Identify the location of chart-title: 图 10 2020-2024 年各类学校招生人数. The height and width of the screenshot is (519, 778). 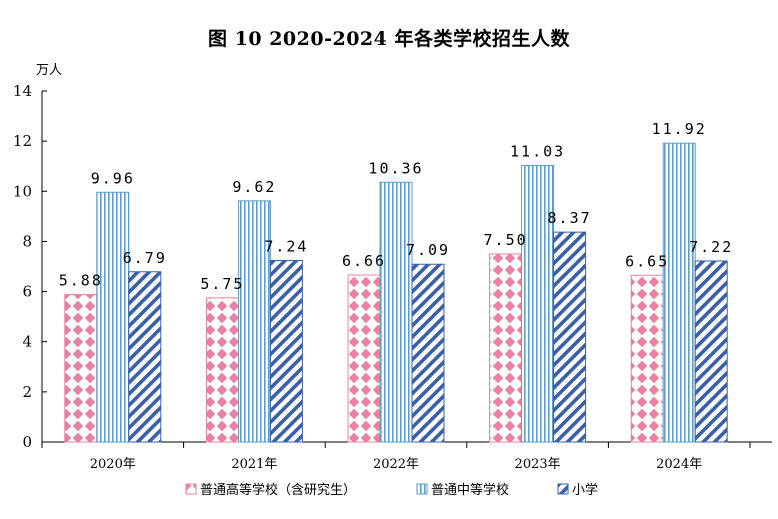
(389, 39).